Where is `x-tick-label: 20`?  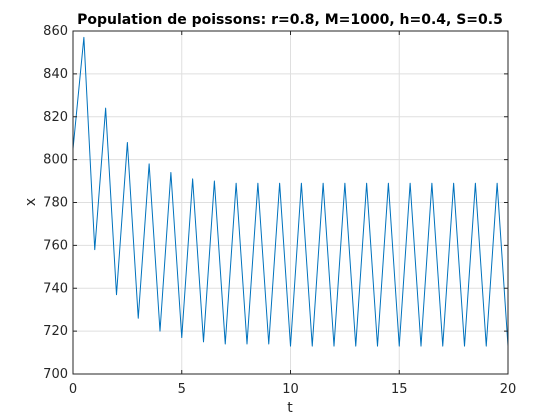 x-tick-label: 20 is located at coordinates (508, 389).